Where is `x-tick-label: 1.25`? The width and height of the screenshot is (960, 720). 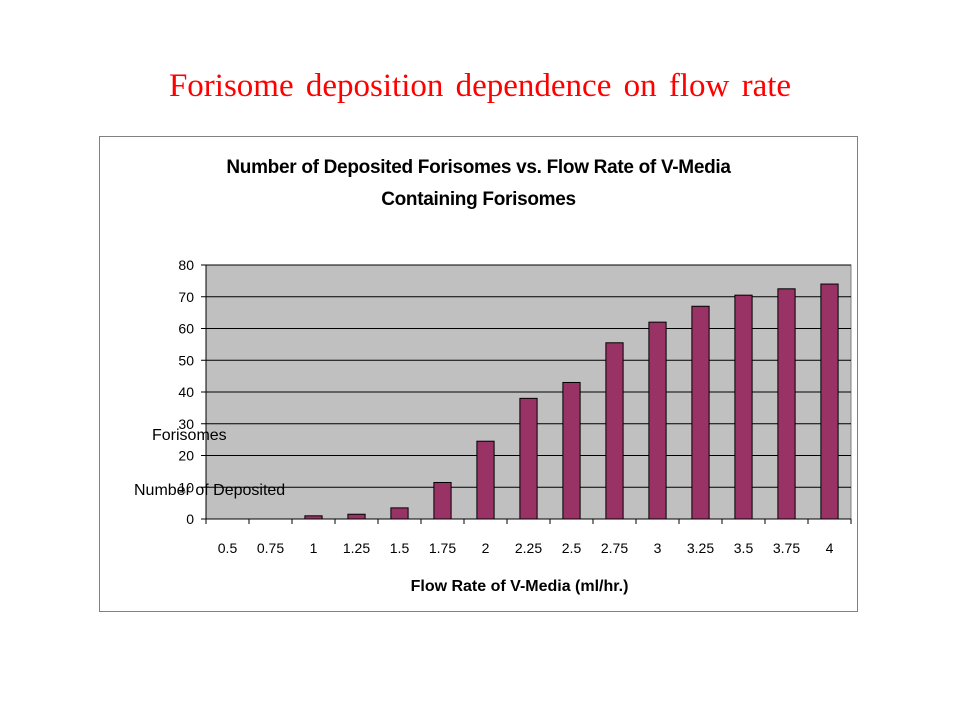 x-tick-label: 1.25 is located at coordinates (356, 548).